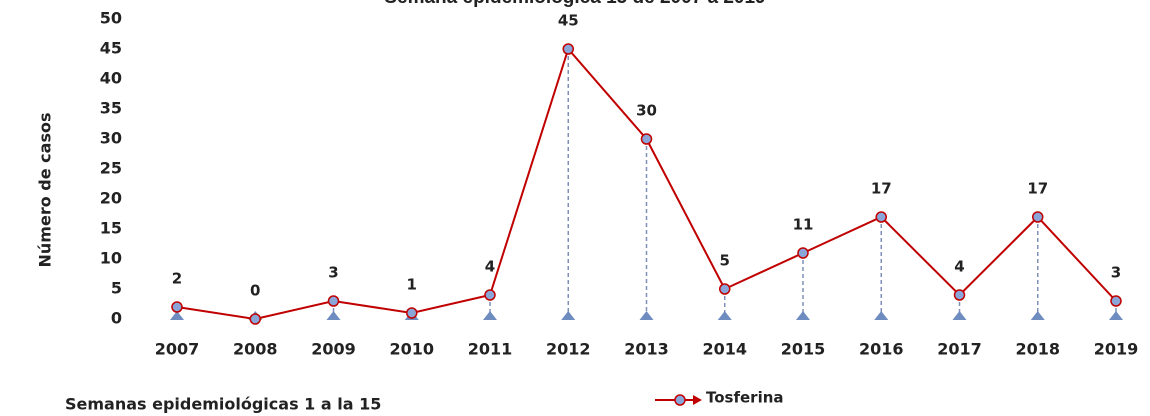  I want to click on y-tick-label: 35, so click(111, 108).